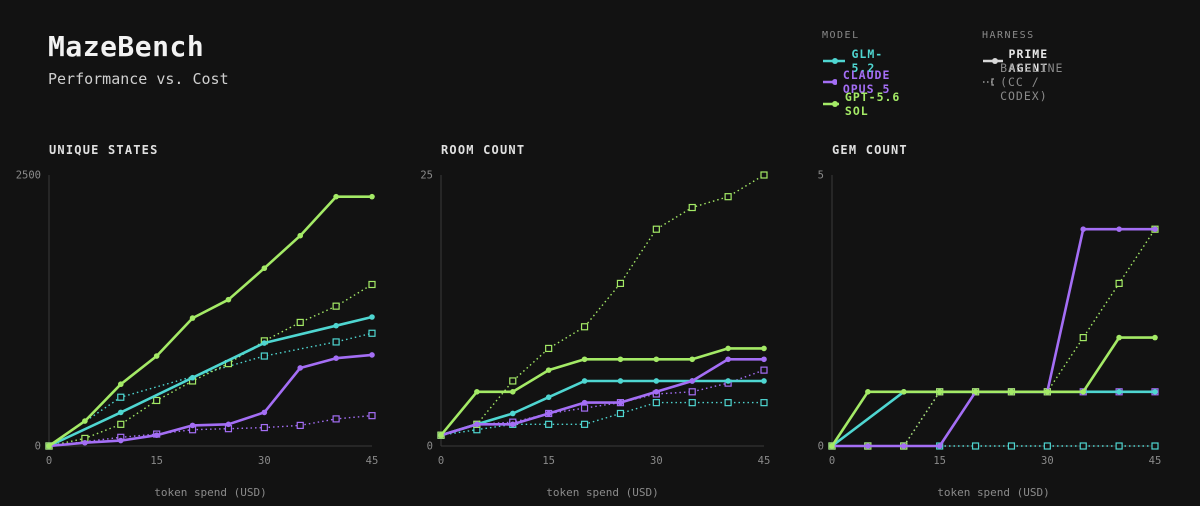 This screenshot has width=1200, height=506. I want to click on chart-title: ROOM COUNT, so click(483, 150).